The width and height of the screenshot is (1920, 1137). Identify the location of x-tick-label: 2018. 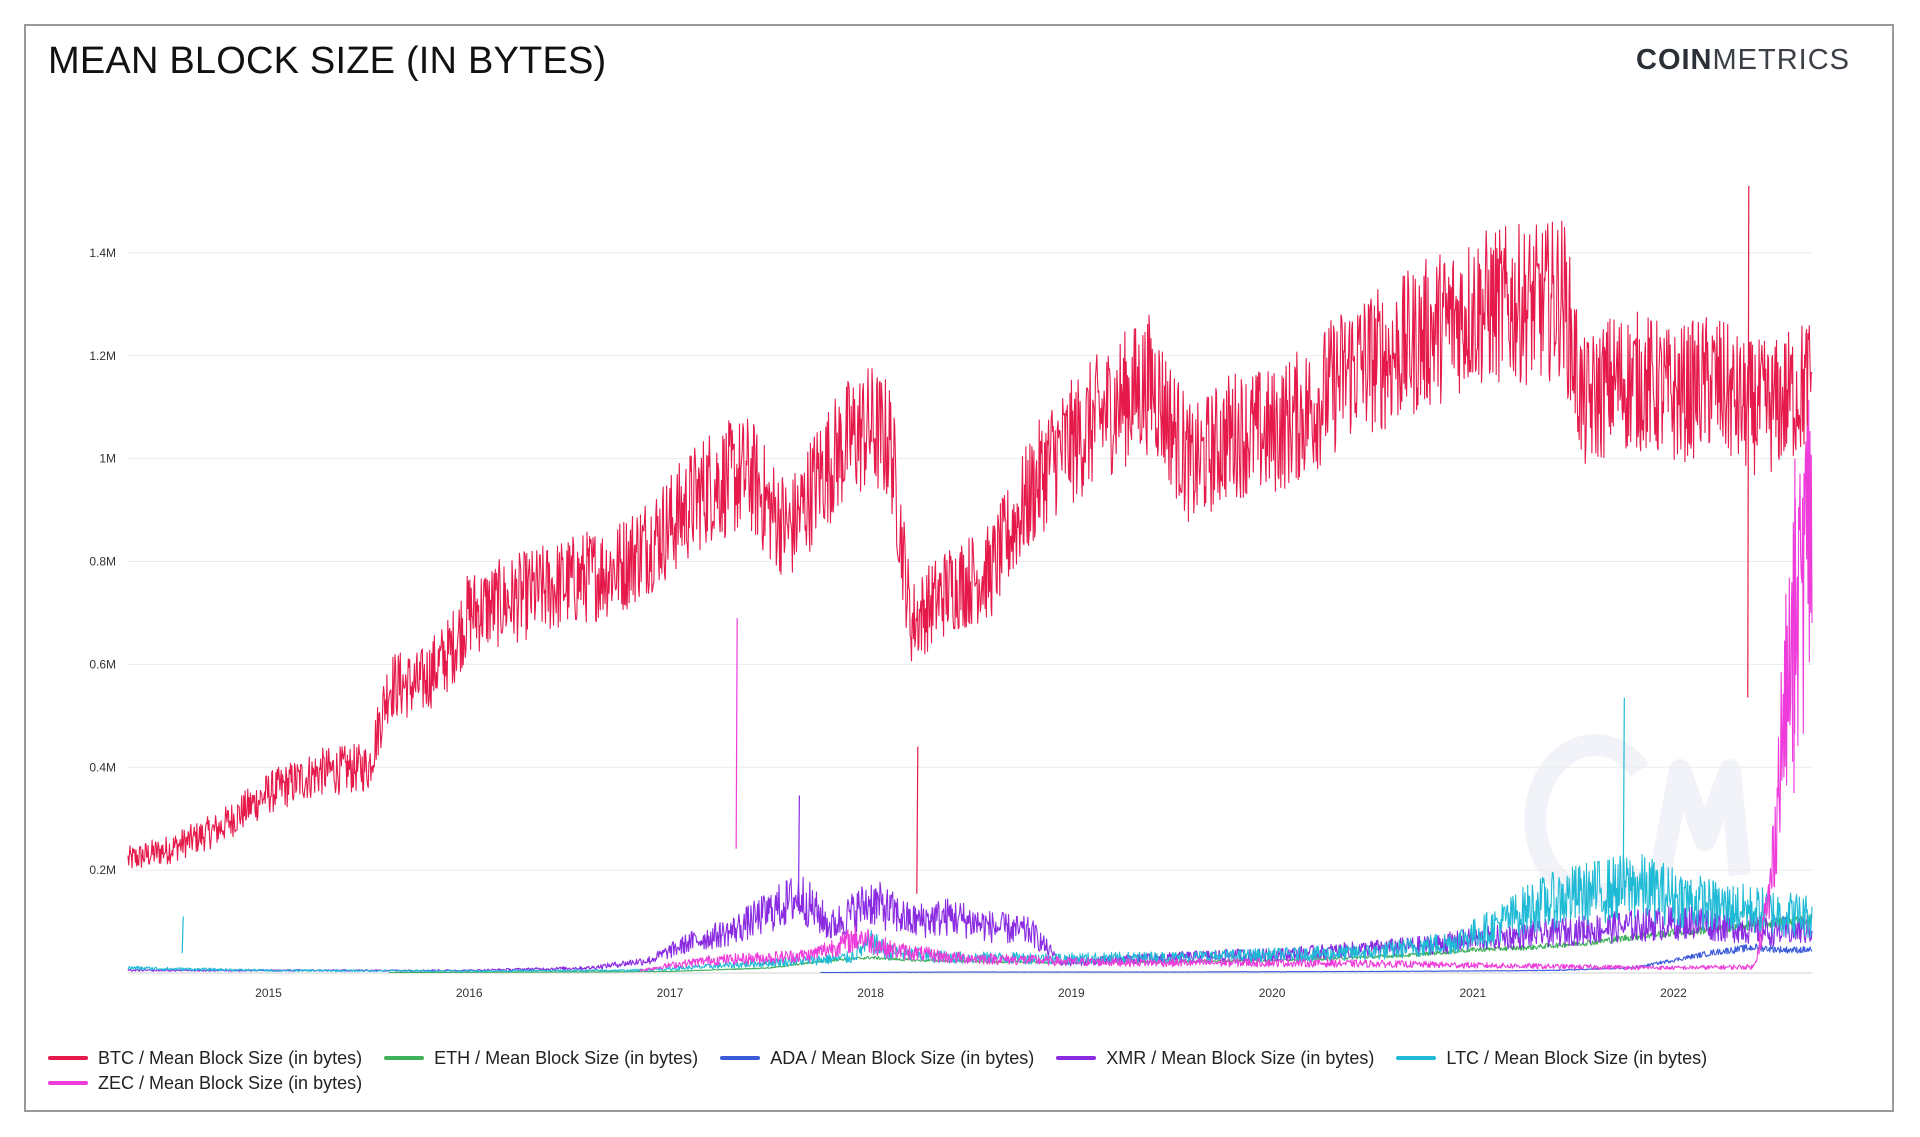
(870, 993).